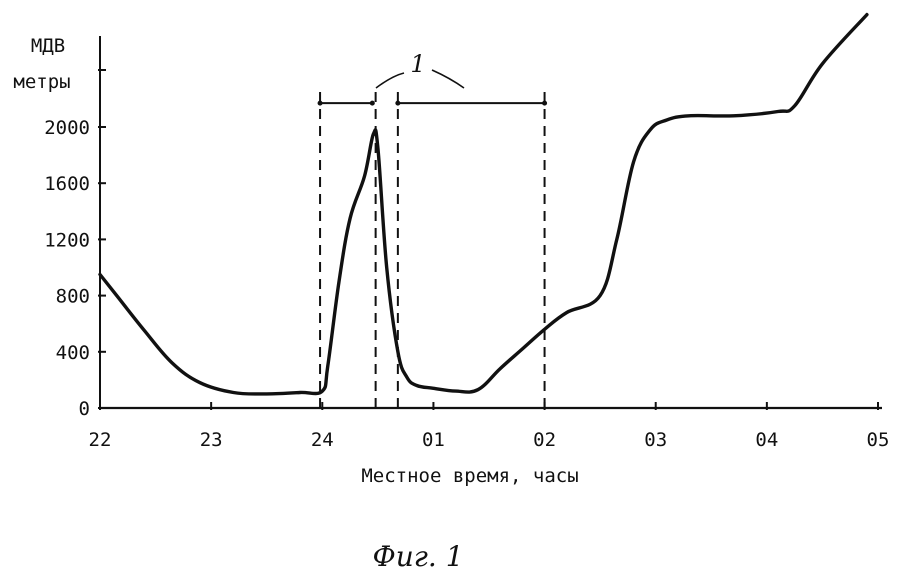  Describe the element at coordinates (878, 440) in the screenshot. I see `x-tick-label: 05` at that location.